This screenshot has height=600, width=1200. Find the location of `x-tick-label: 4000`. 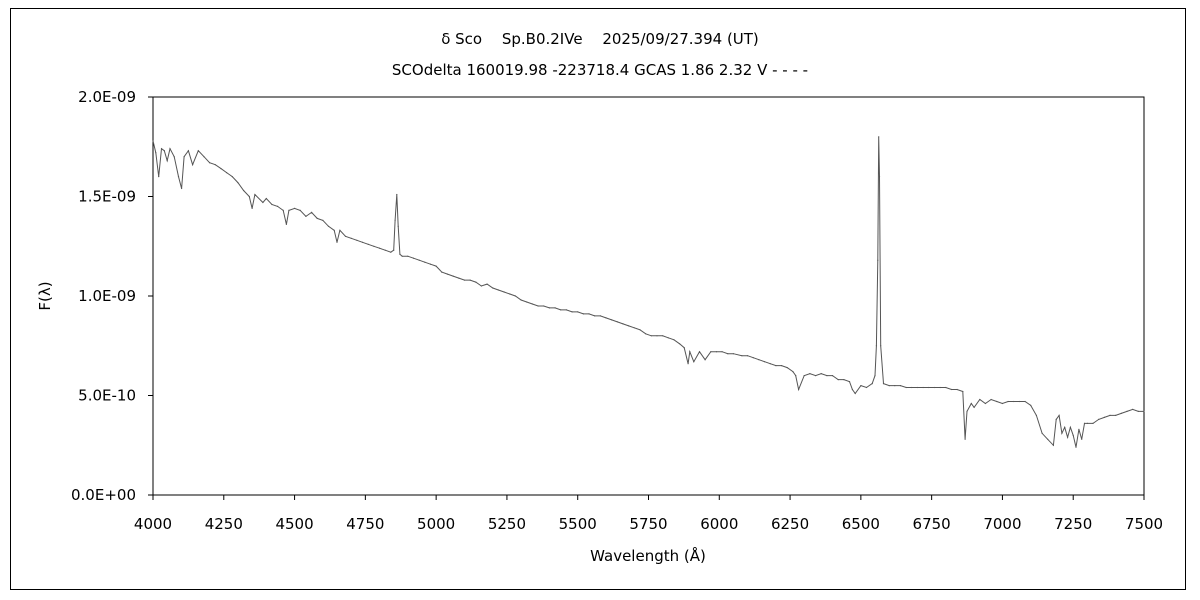

x-tick-label: 4000 is located at coordinates (153, 524).